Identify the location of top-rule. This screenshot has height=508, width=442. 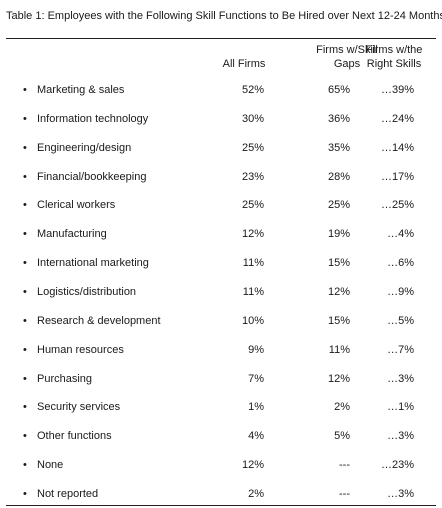
(221, 38).